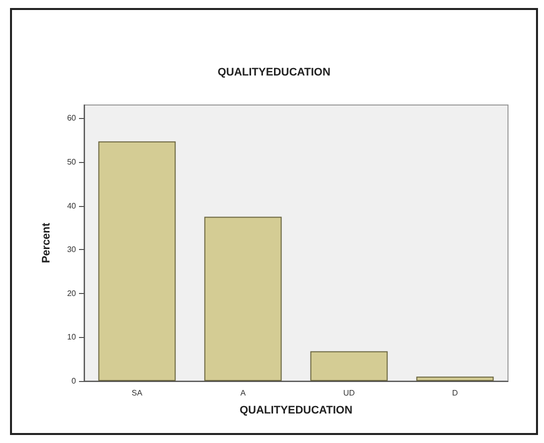  Describe the element at coordinates (137, 393) in the screenshot. I see `x-tick-label: SA` at that location.